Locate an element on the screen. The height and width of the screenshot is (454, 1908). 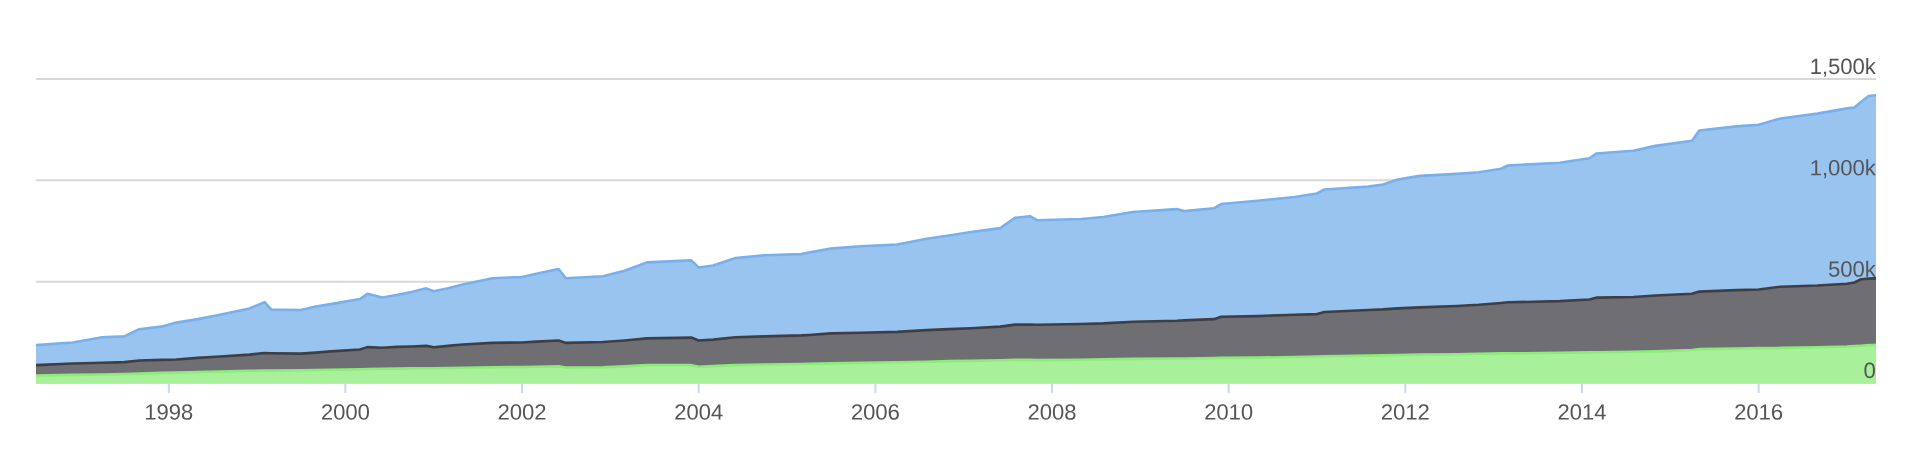
x-tick-label: 2008 is located at coordinates (1052, 412).